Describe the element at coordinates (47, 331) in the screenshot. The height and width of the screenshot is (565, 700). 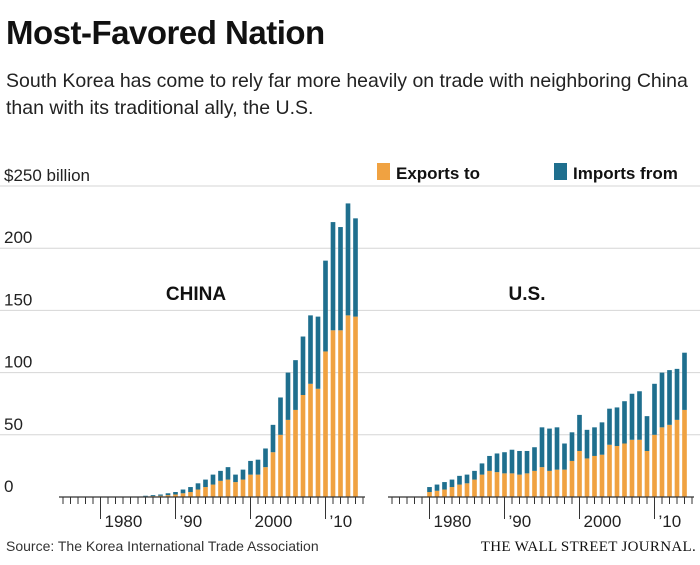
I see `y-axis-labels: 0 50 100 150 200 $250 billion` at that location.